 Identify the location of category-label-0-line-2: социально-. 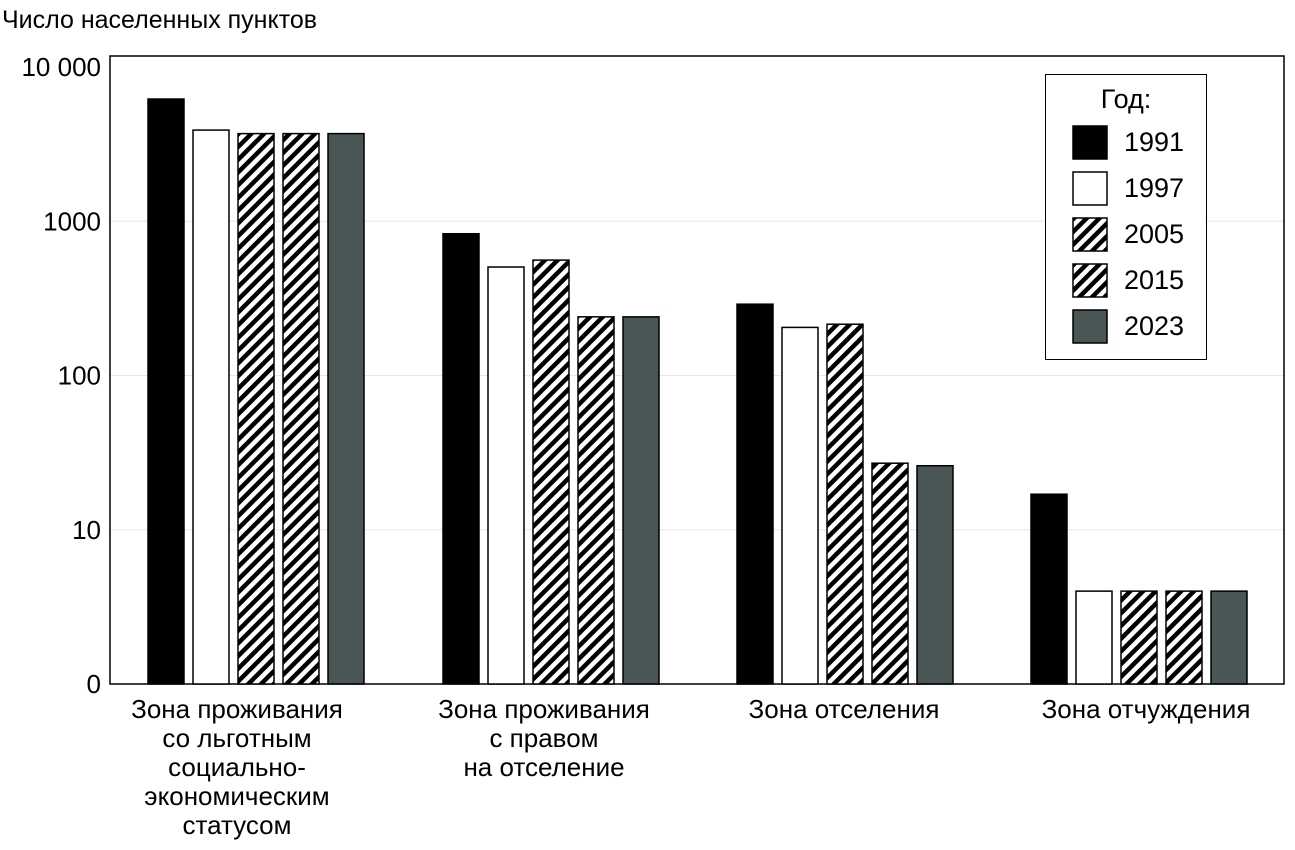
(237, 767).